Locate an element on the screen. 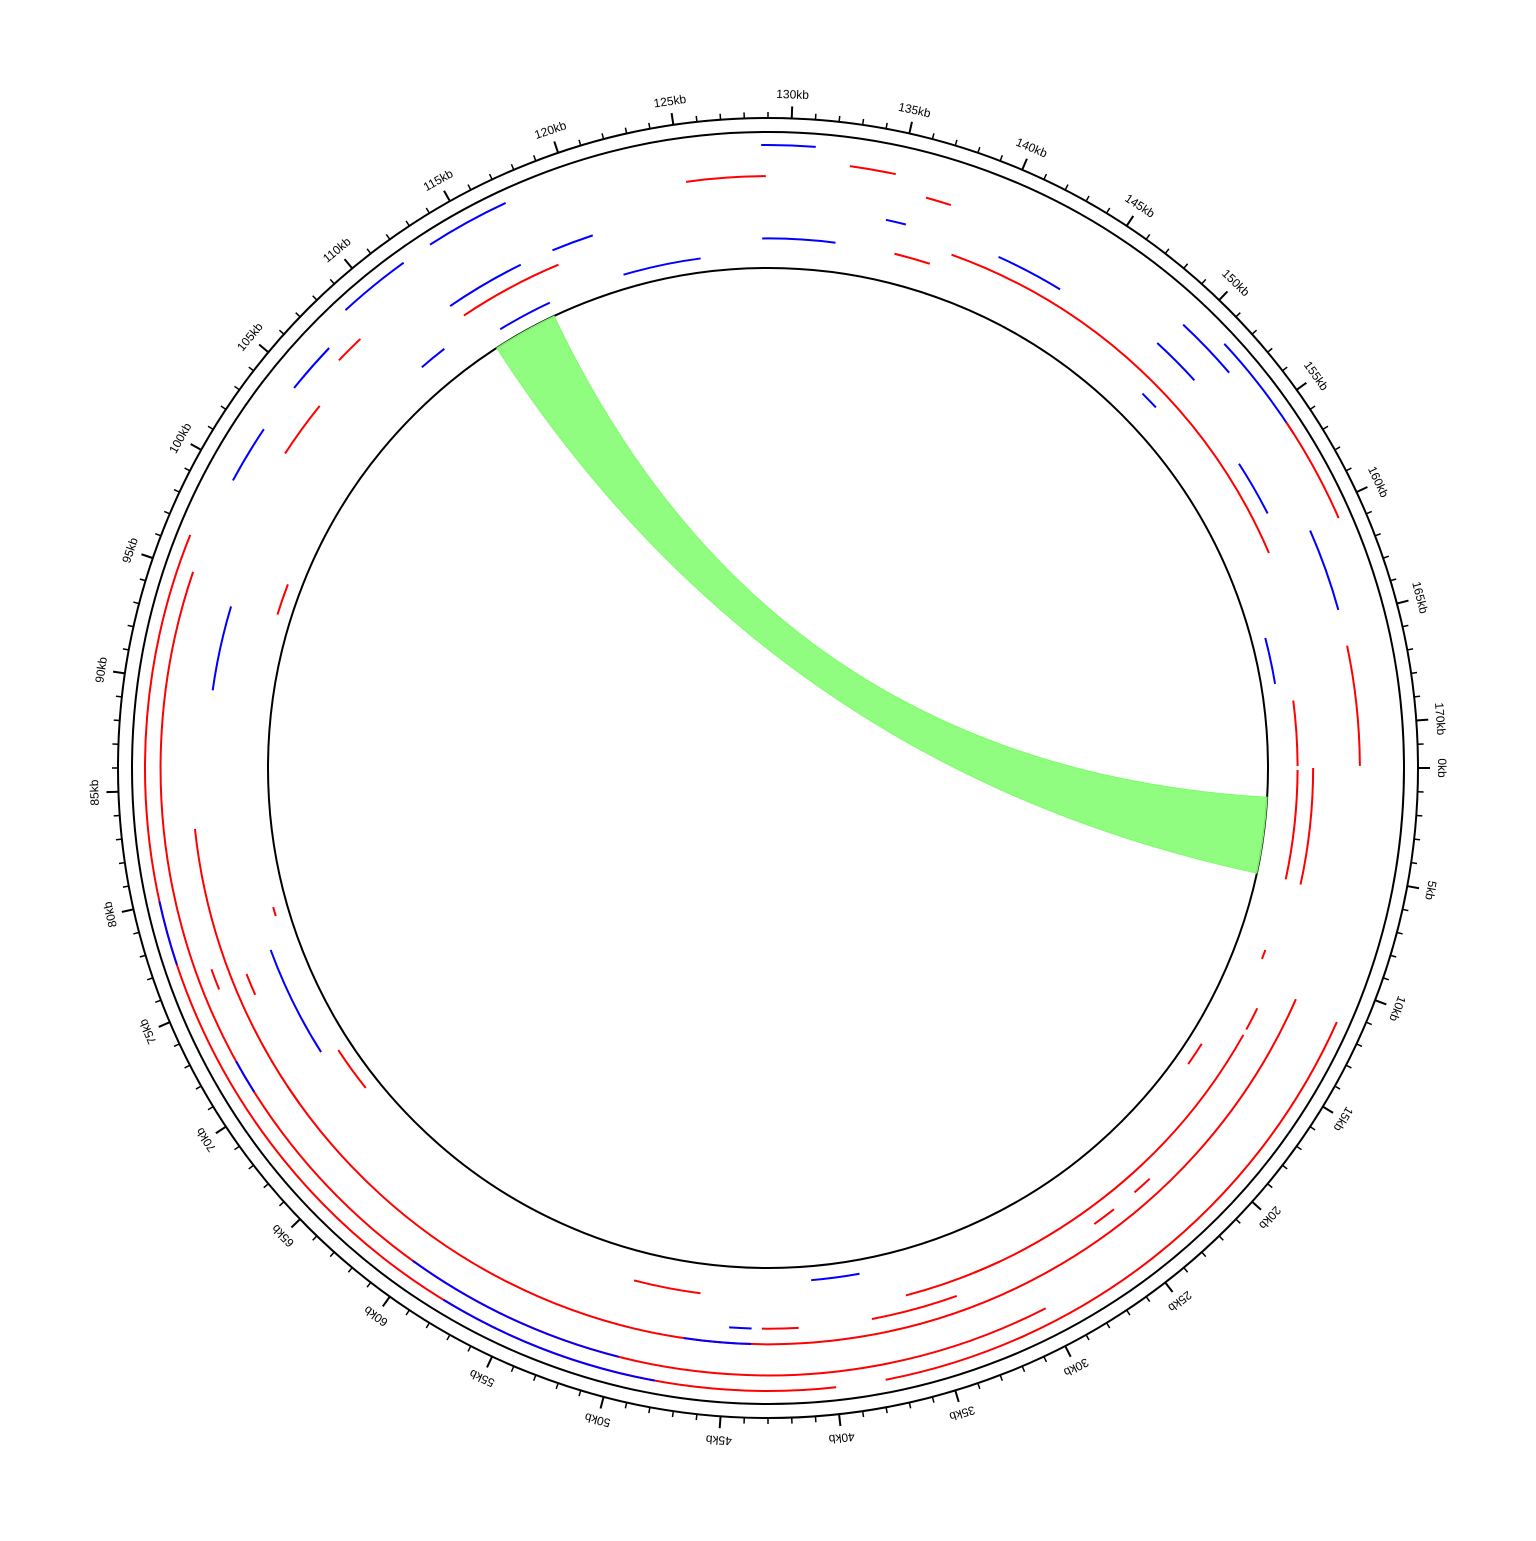  tick-label: 40kb is located at coordinates (842, 1438).